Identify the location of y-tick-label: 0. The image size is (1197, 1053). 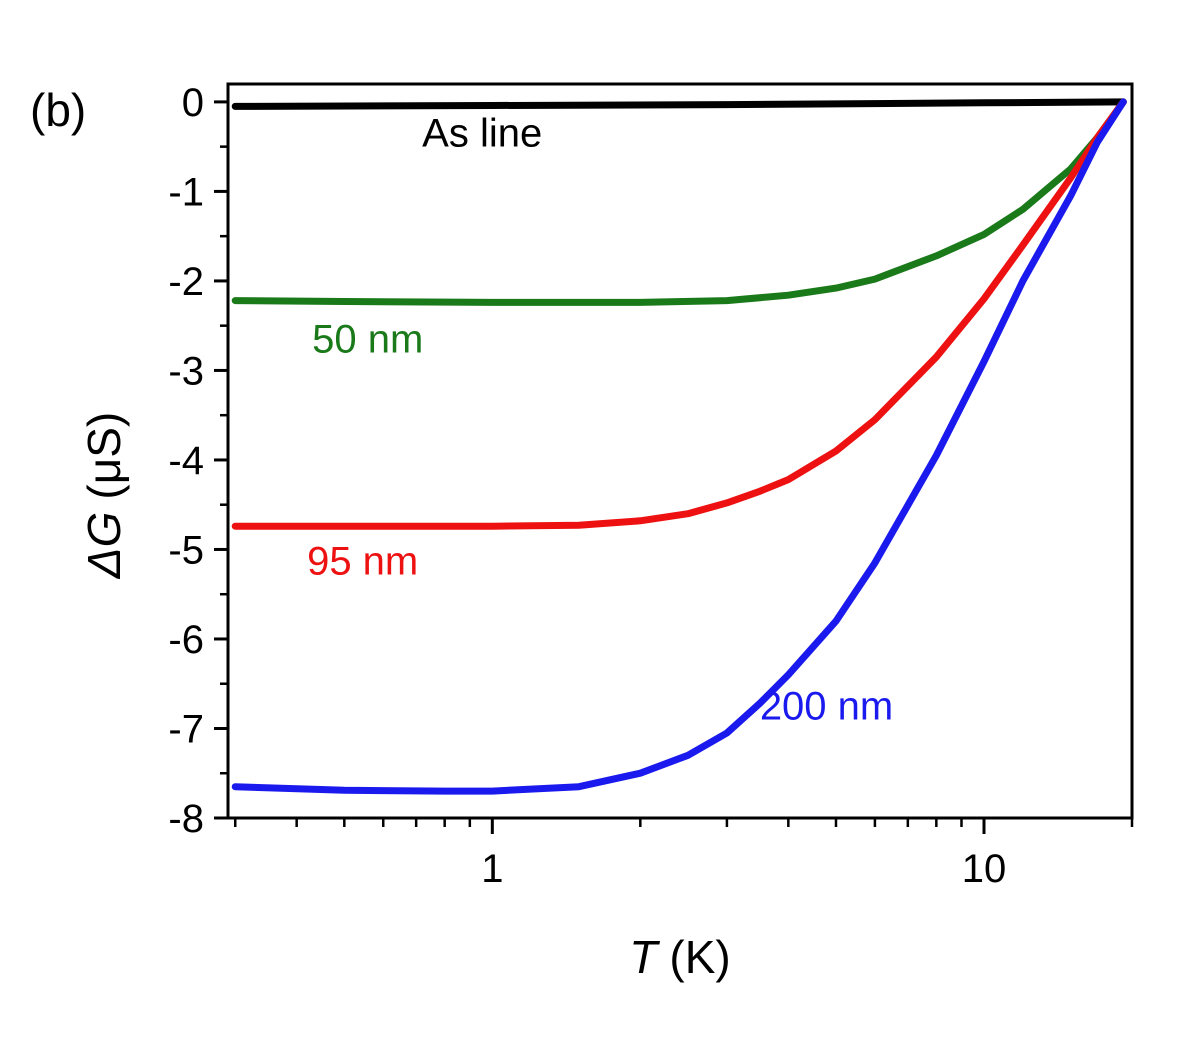
(193, 103).